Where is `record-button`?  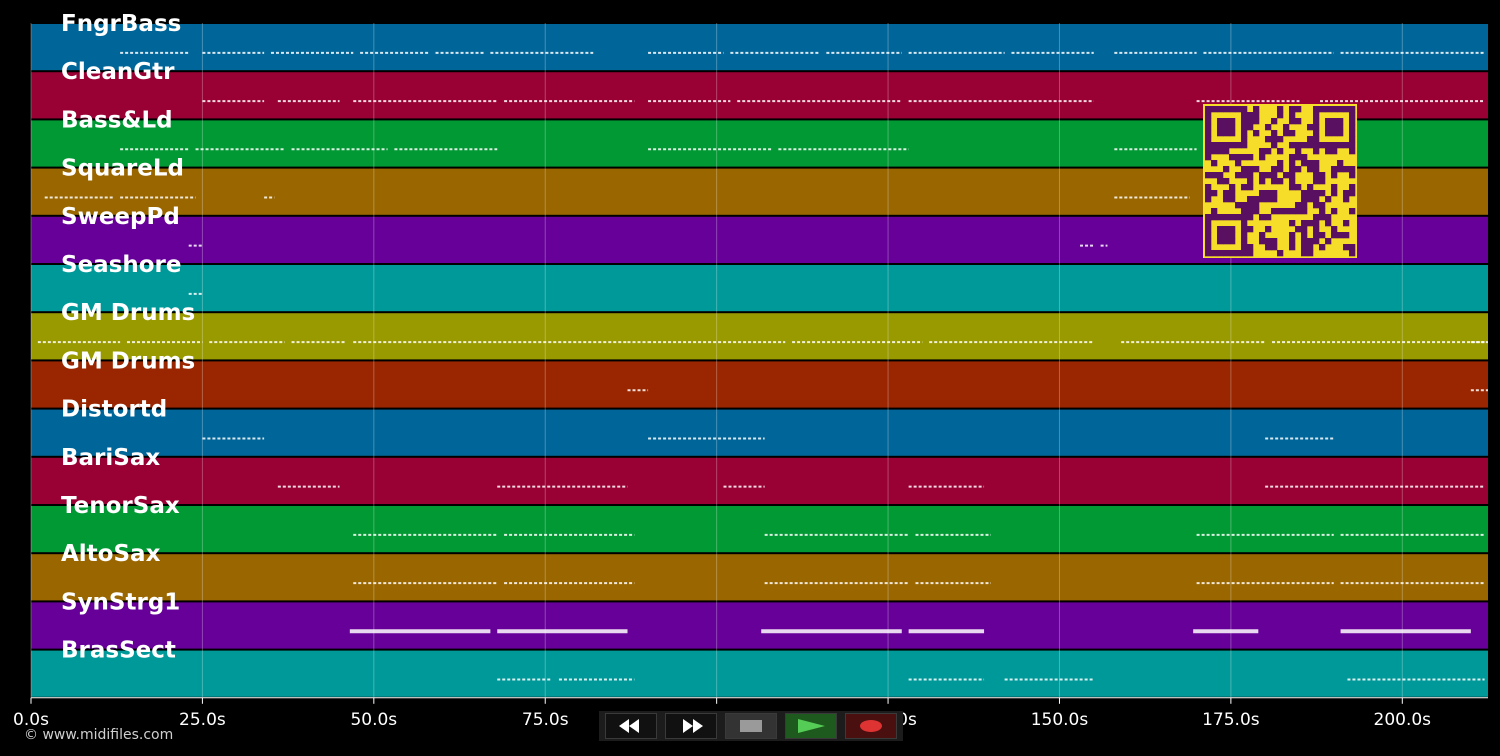 record-button is located at coordinates (871, 726).